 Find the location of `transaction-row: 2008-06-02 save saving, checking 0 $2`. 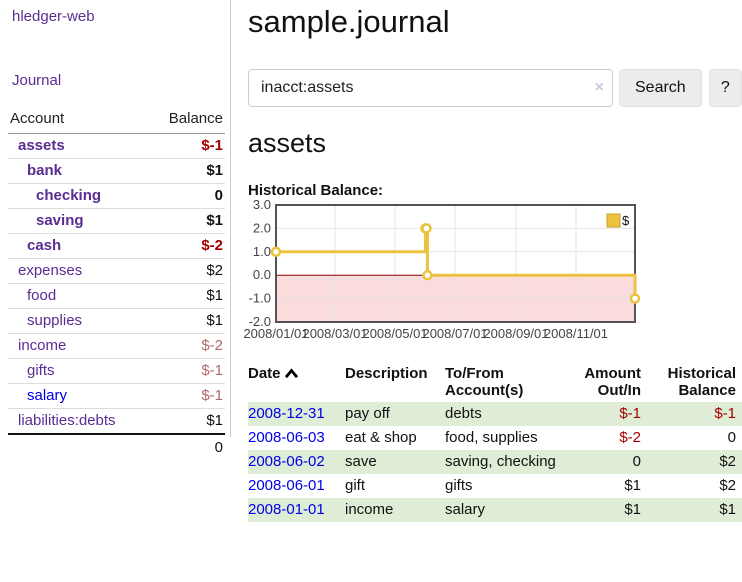

transaction-row: 2008-06-02 save saving, checking 0 $2 is located at coordinates (495, 462).